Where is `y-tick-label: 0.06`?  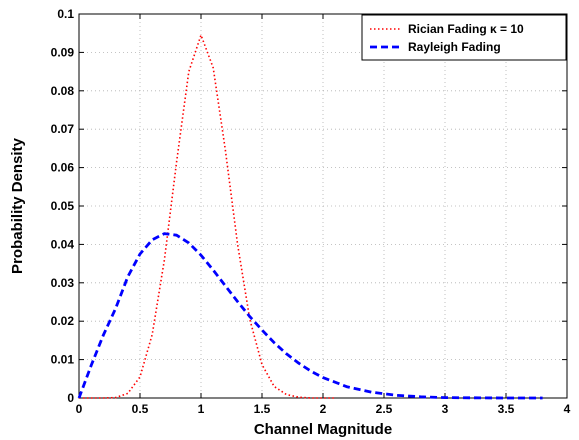 y-tick-label: 0.06 is located at coordinates (63, 168).